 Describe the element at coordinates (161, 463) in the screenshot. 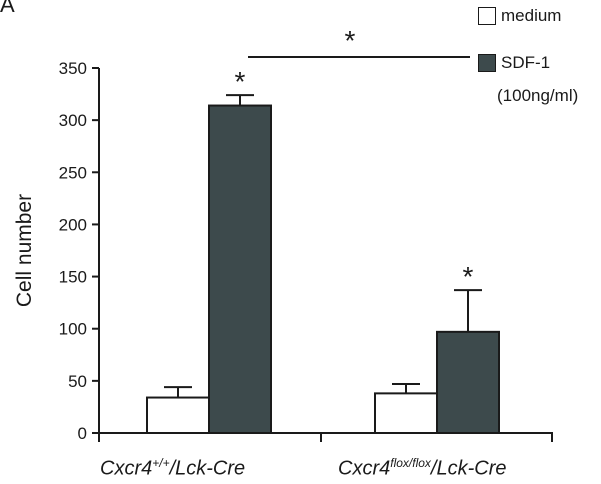

I see `category-label-sup: +/+` at that location.